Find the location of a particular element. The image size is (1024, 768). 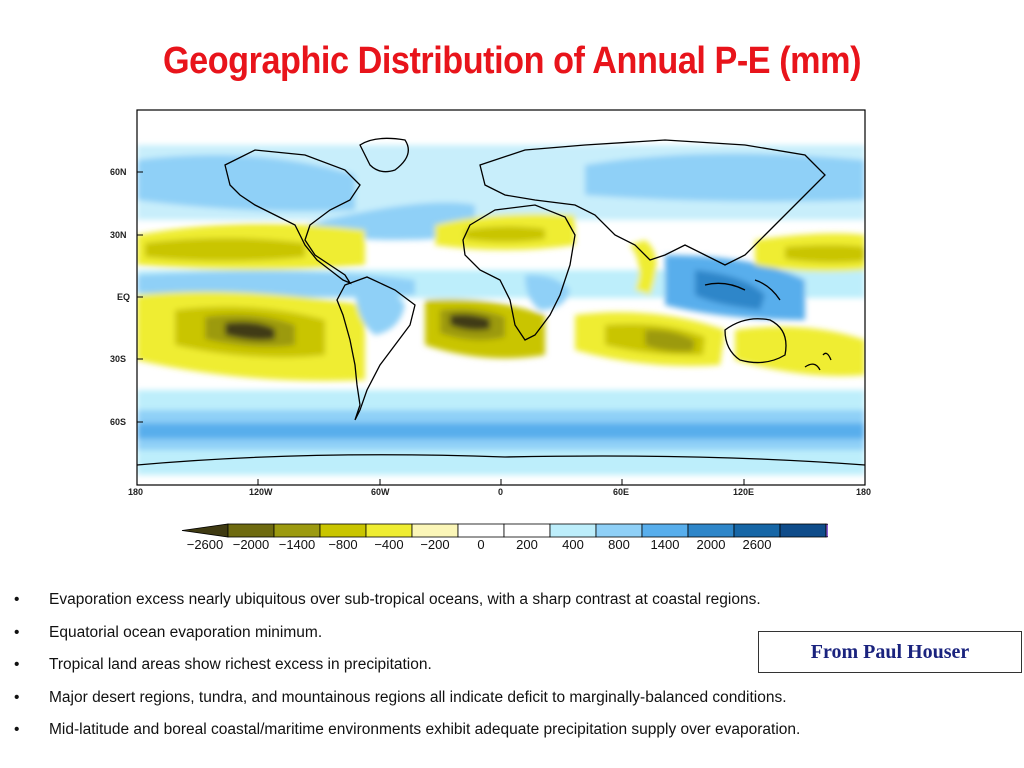

colorbar-tick: −2000 is located at coordinates (251, 544).